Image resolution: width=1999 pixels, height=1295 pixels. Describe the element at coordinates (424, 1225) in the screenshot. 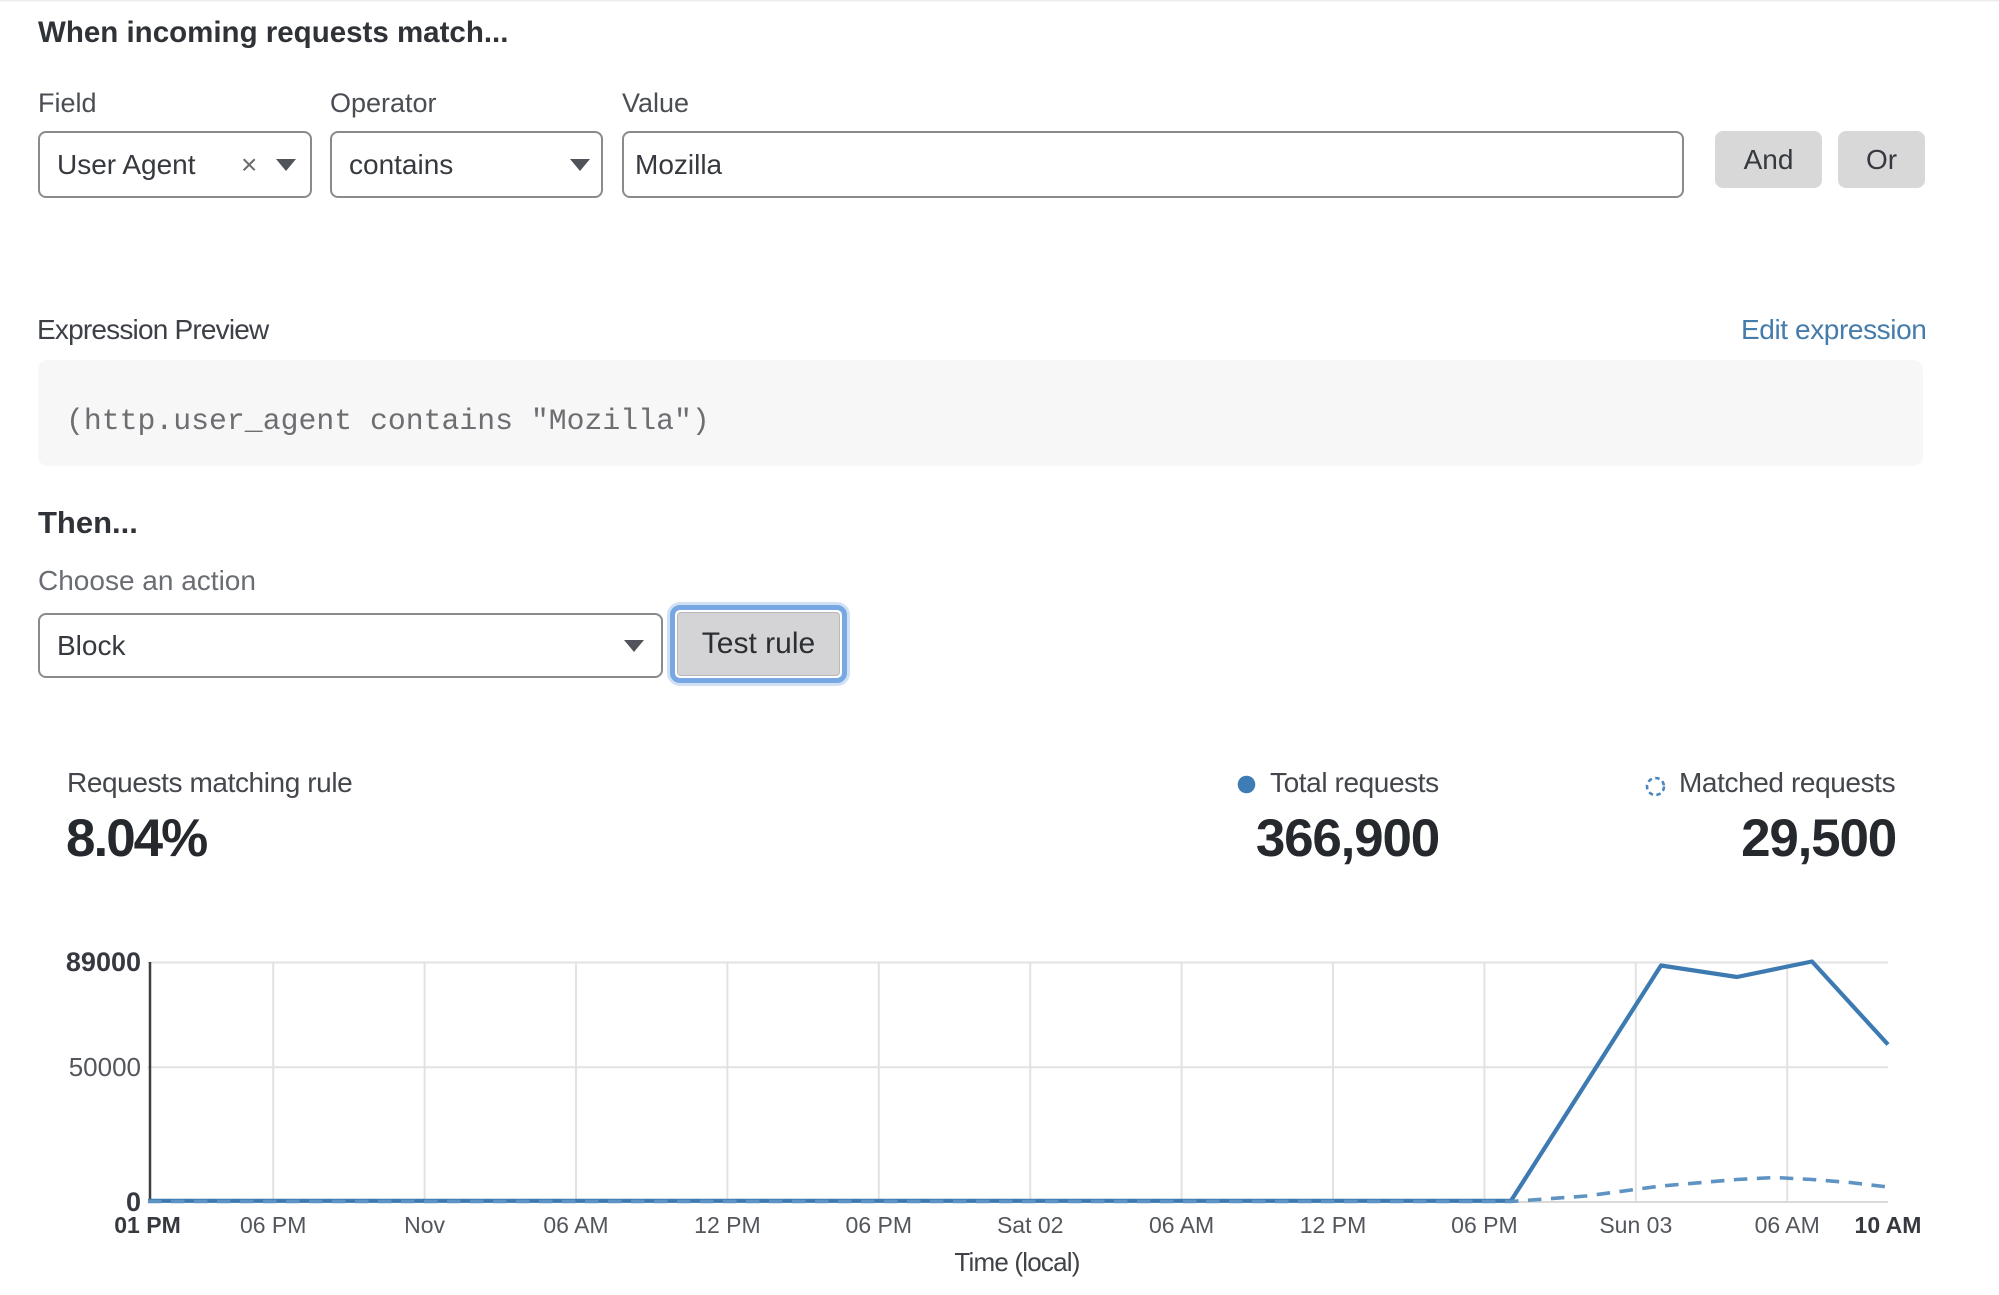

I see `svg-text: Nov` at that location.